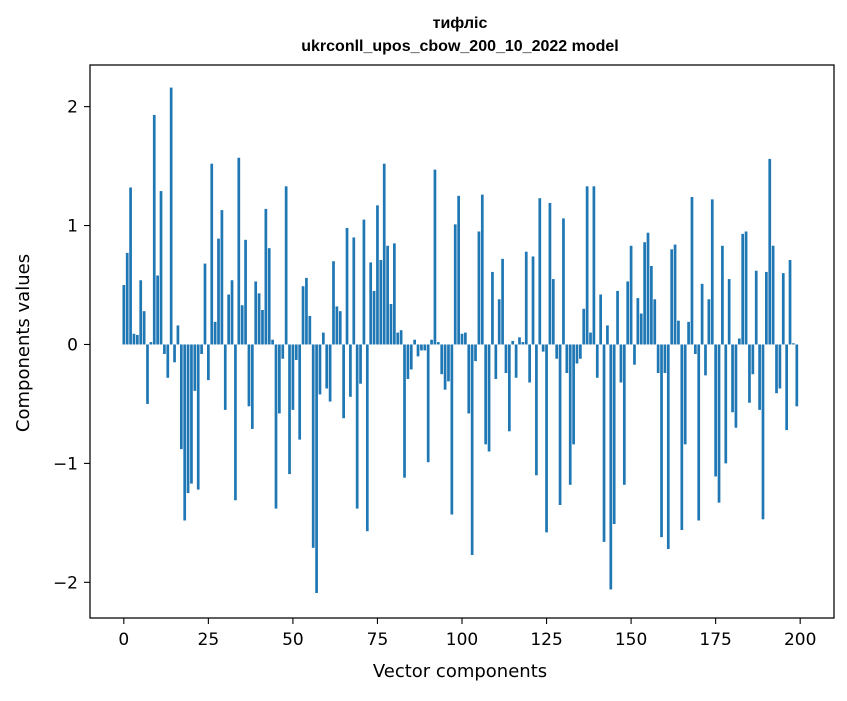 The height and width of the screenshot is (701, 847). What do you see at coordinates (72, 108) in the screenshot?
I see `y-tick-label: 2` at bounding box center [72, 108].